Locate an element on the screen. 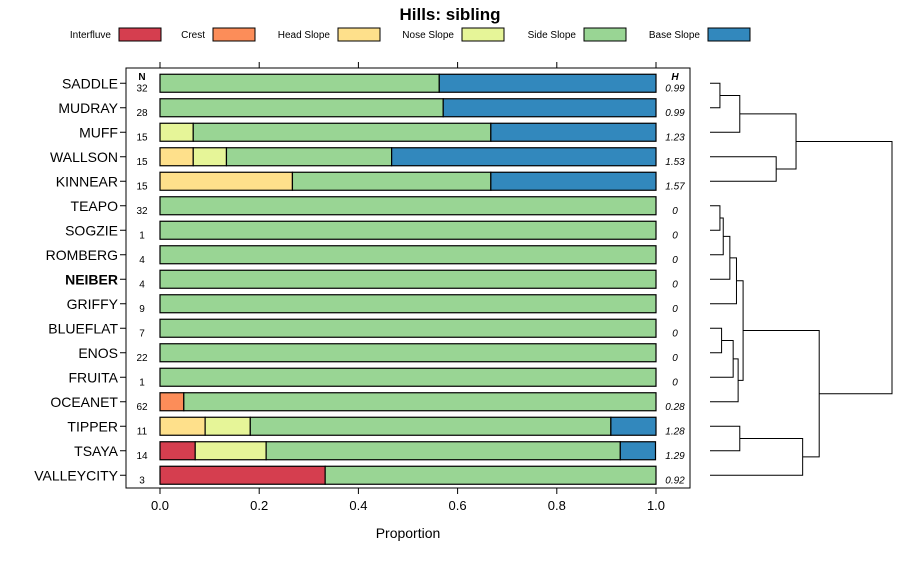  bar-segment-valleycity-interfluve is located at coordinates (242, 475).